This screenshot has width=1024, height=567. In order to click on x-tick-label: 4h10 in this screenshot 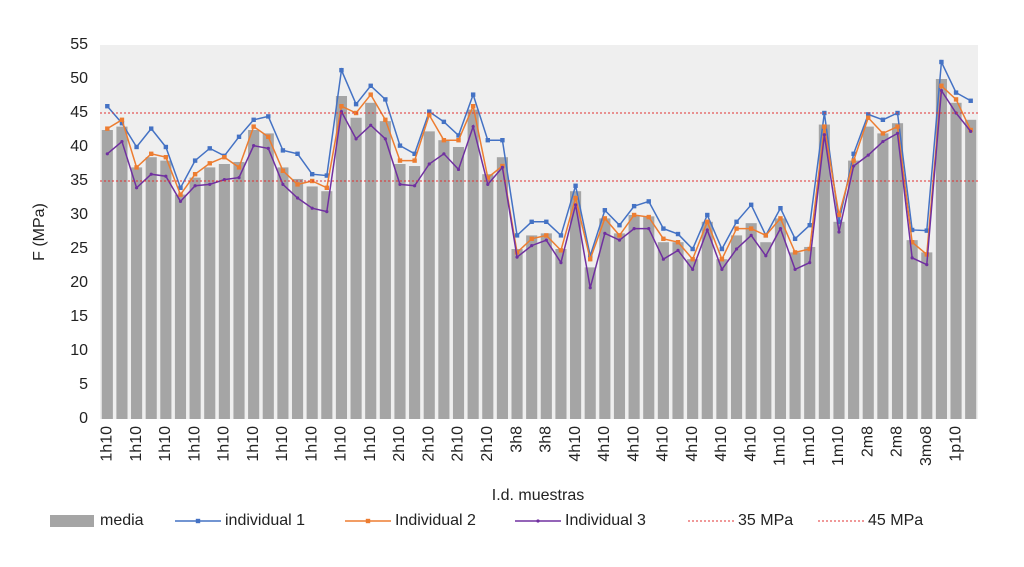, I will do `click(604, 444)`.